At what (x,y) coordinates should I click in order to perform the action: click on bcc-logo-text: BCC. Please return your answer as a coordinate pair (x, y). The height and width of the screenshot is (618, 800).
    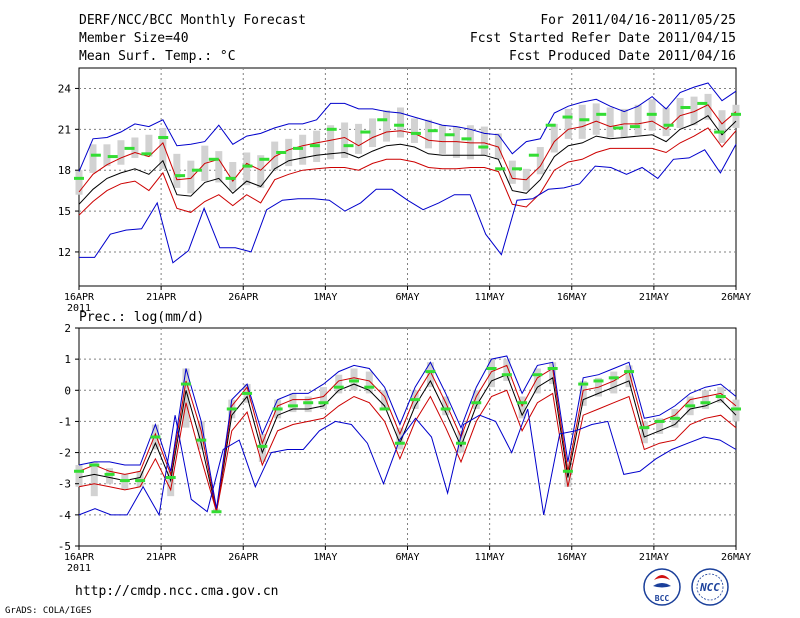
    Looking at the image, I should click on (662, 598).